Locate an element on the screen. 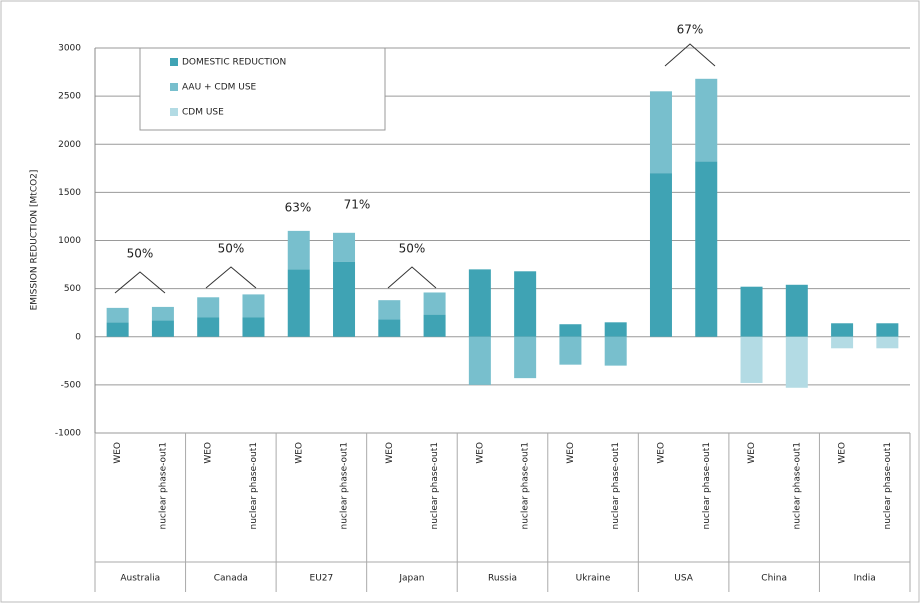  legend-label: DOMESTIC REDUCTION is located at coordinates (234, 63).